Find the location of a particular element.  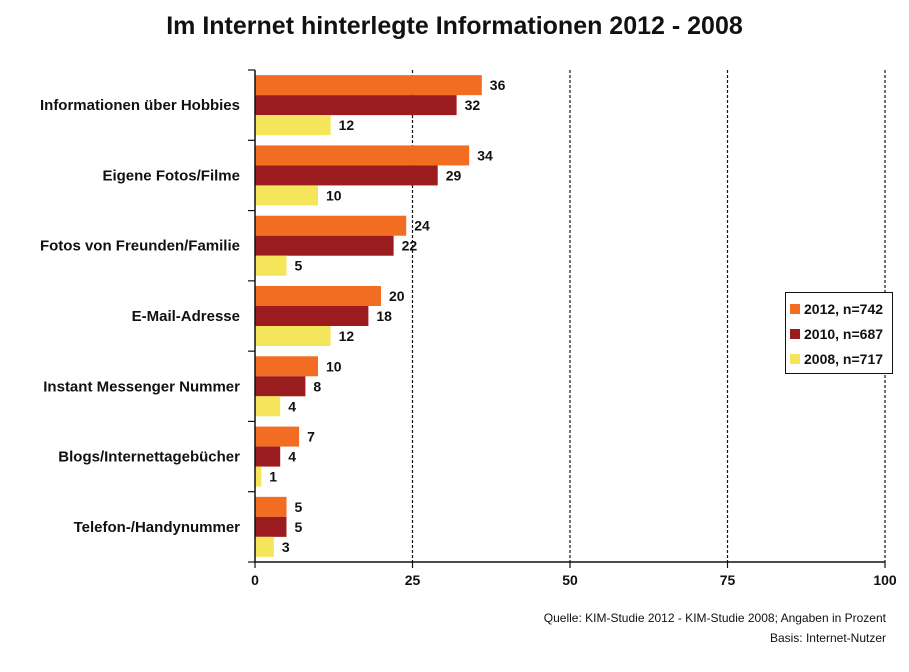

value-label-4-2: 4 is located at coordinates (292, 406).